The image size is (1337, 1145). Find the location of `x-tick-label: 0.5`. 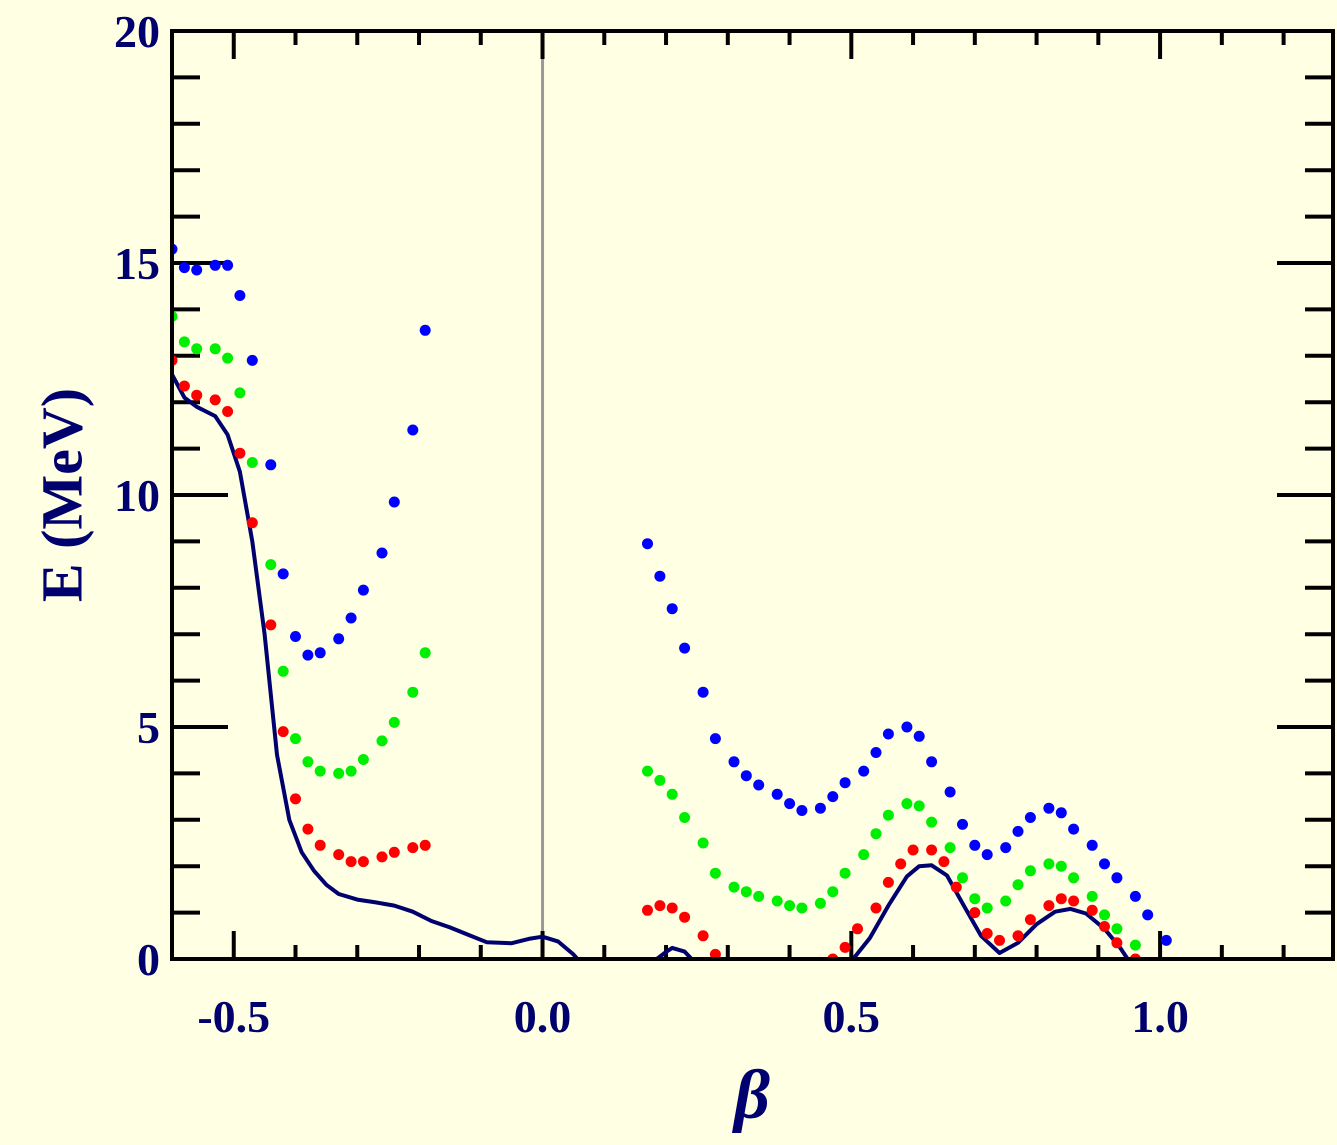

x-tick-label: 0.5 is located at coordinates (852, 1016).